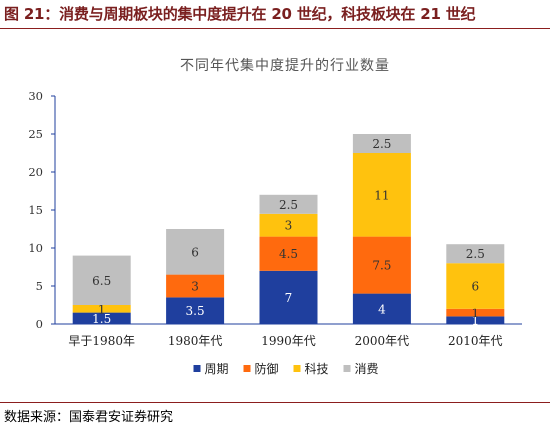  I want to click on y-tick-label: 20, so click(35, 172).